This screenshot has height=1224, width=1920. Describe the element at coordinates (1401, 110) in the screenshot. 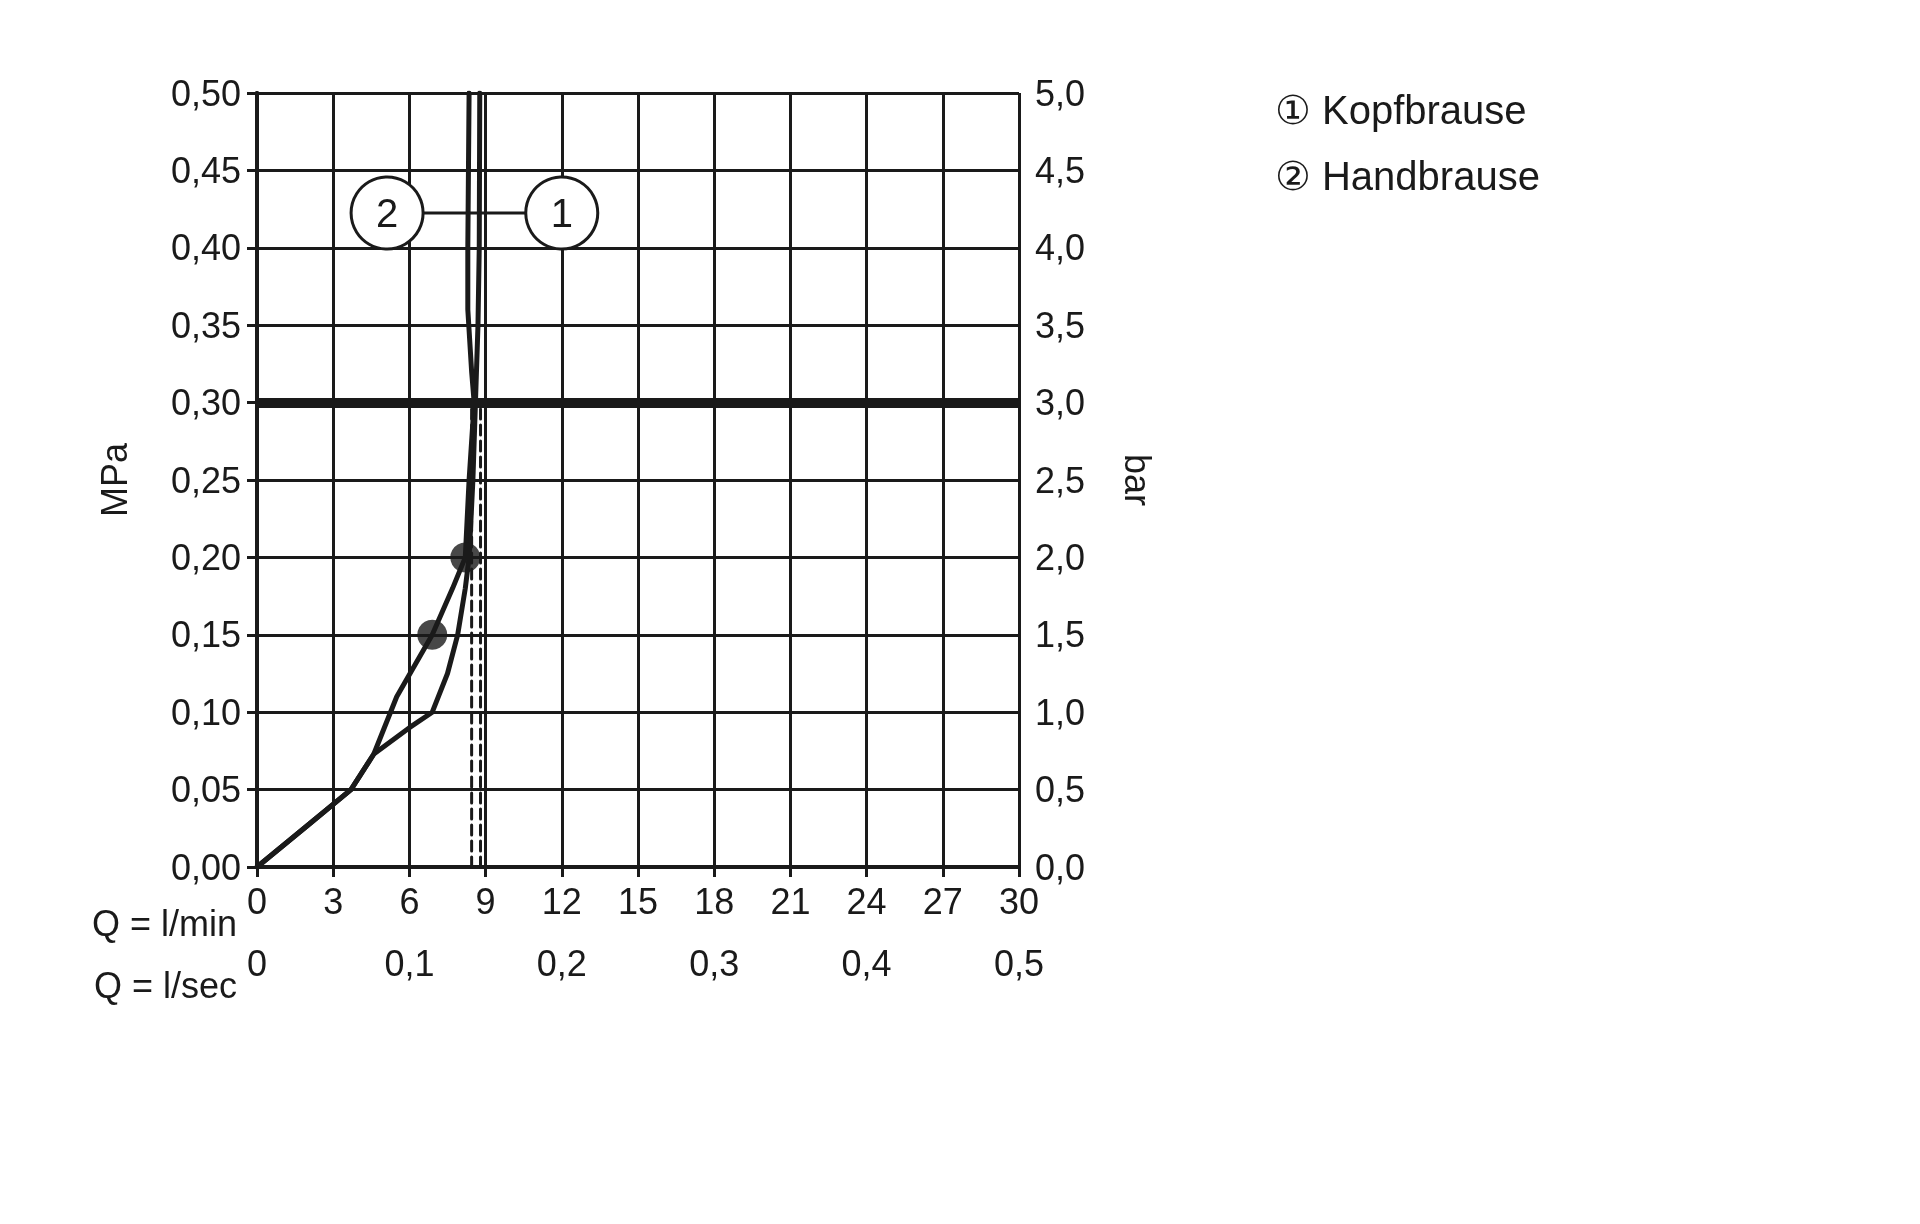

I see `text: ① Kopfbrause` at that location.